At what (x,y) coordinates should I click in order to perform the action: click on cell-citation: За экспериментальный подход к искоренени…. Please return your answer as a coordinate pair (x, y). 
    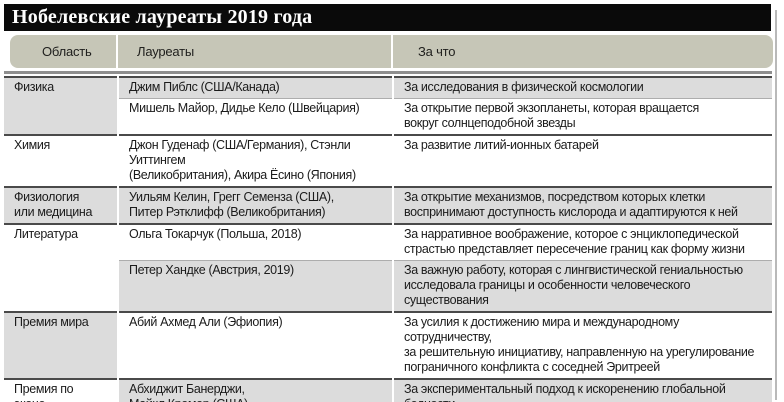
    Looking at the image, I should click on (582, 390).